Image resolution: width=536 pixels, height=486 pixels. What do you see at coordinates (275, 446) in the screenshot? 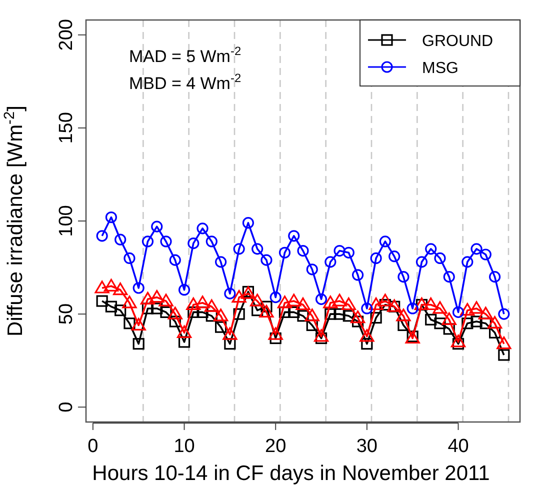
I see `x-tick-label: 20` at bounding box center [275, 446].